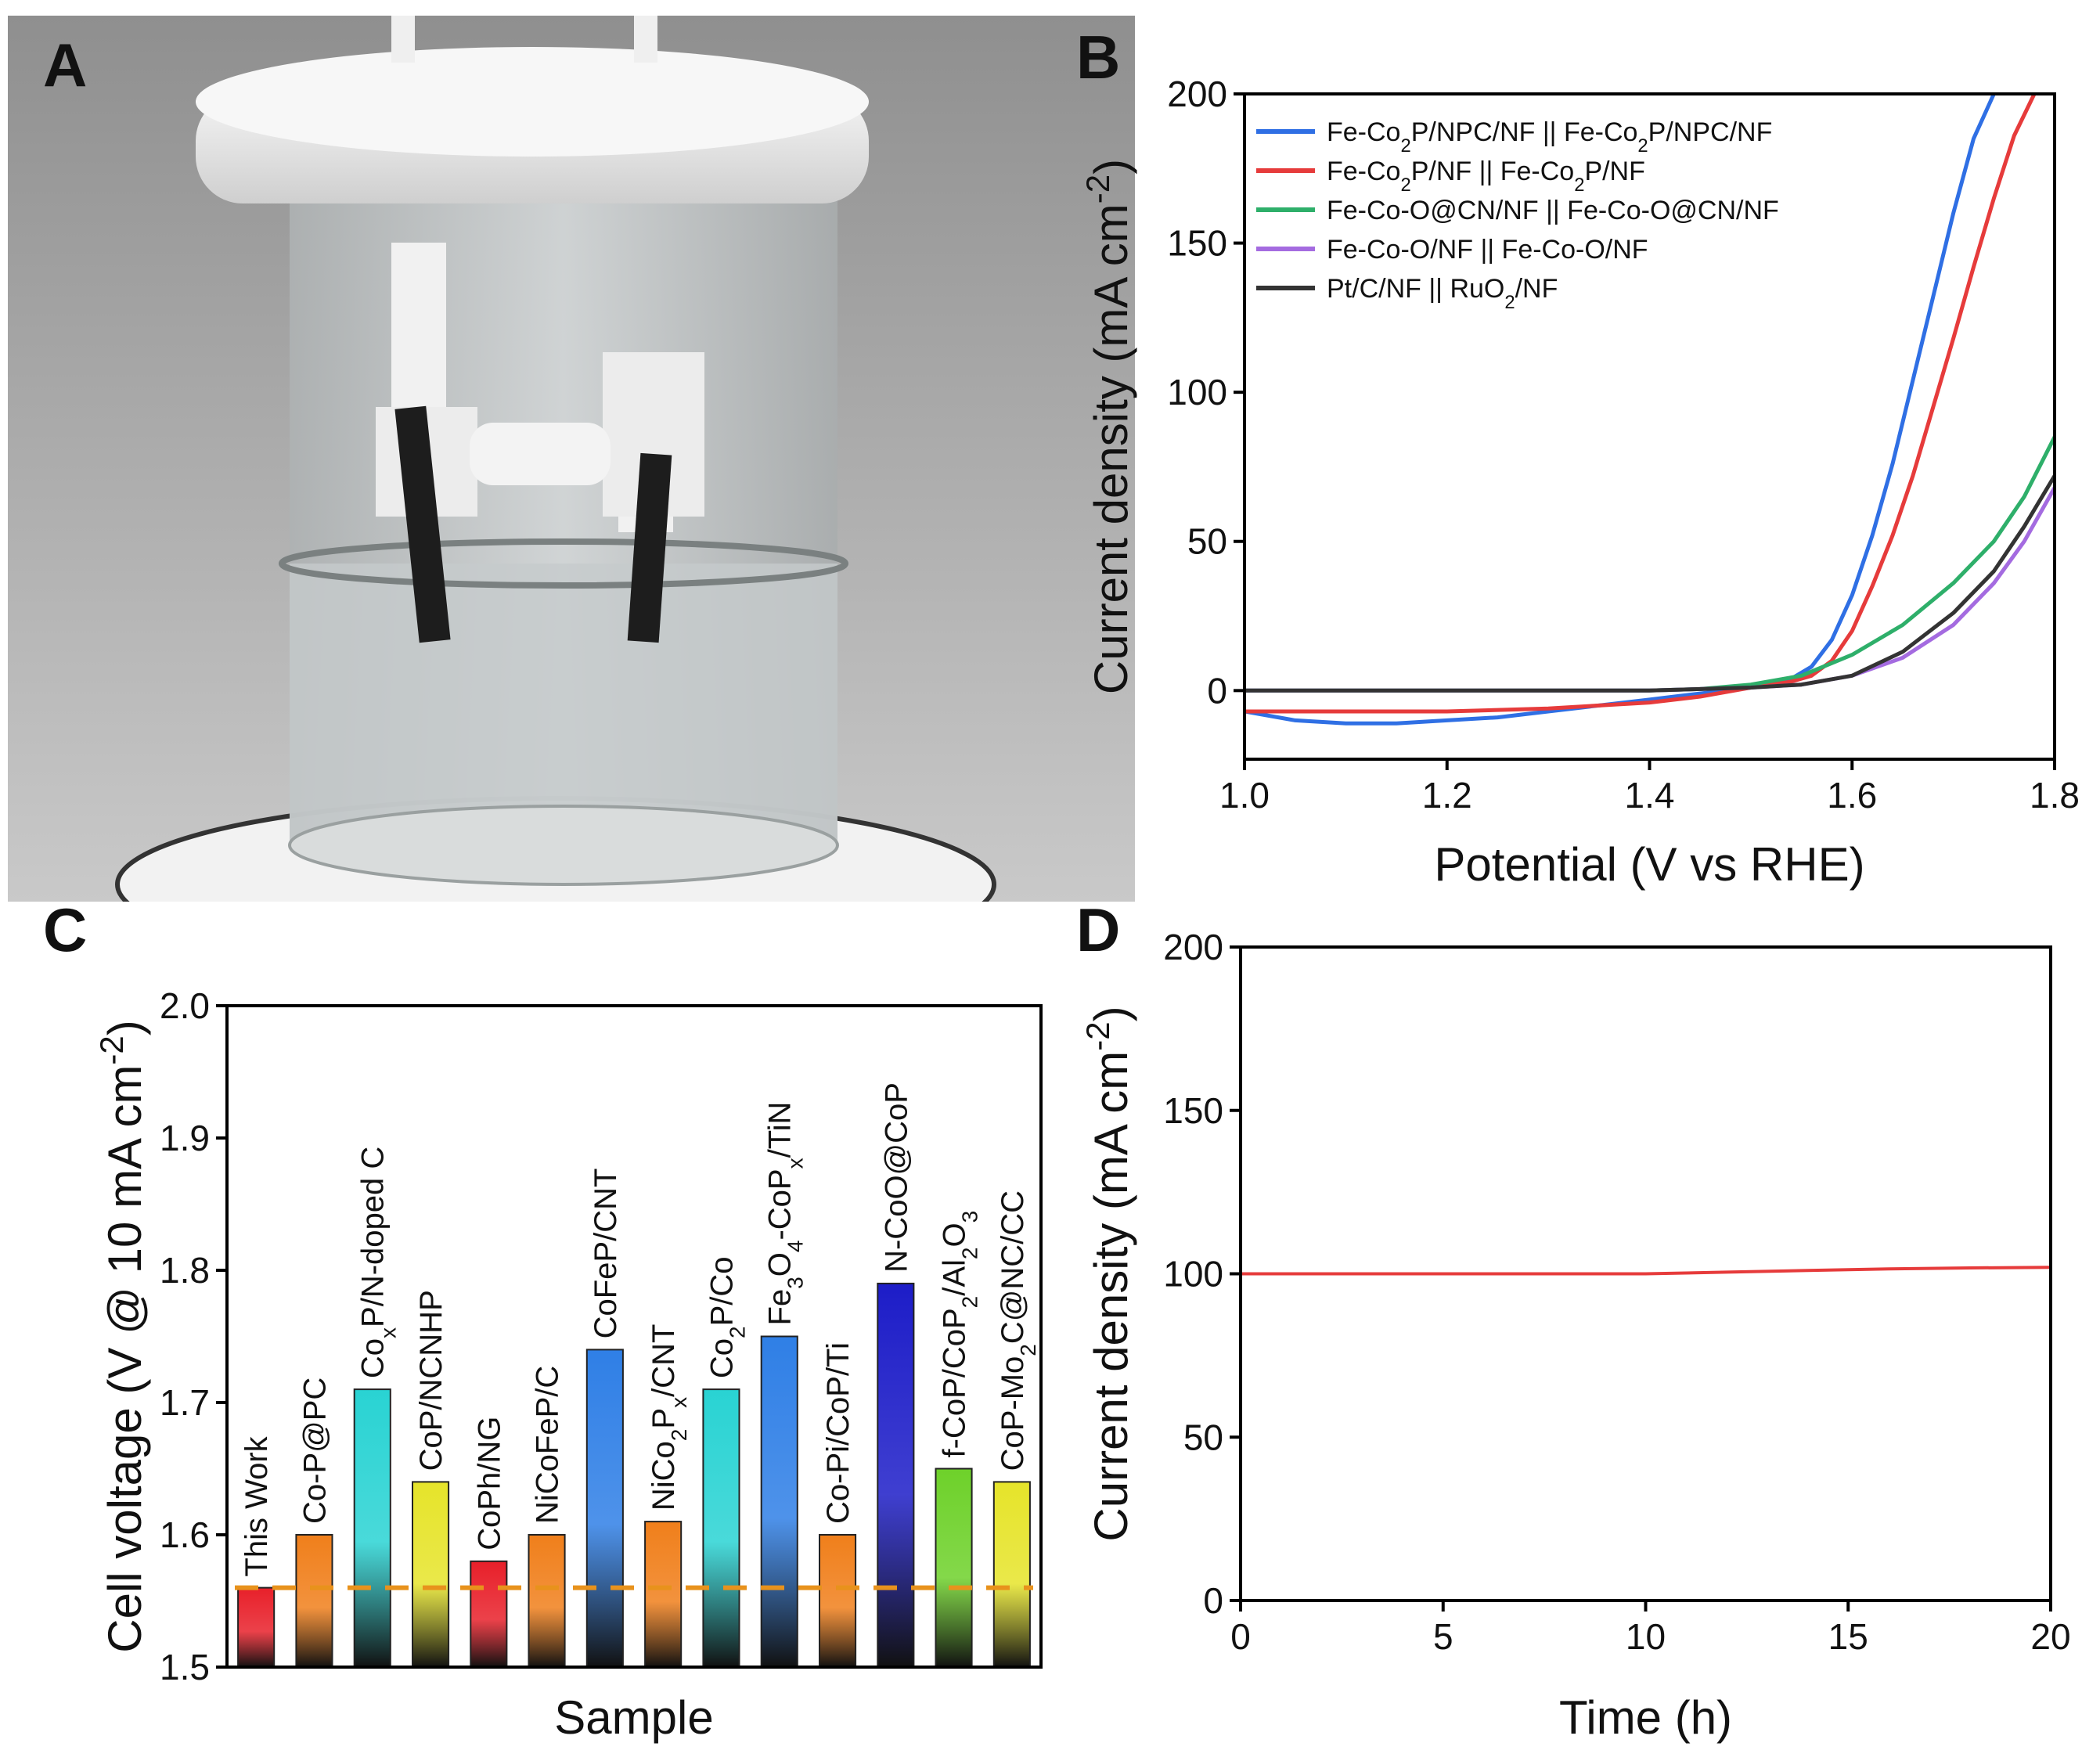 The height and width of the screenshot is (1761, 2100). Describe the element at coordinates (431, 1381) in the screenshot. I see `chart-c-bar-label-3: CoP/NCNHP` at that location.